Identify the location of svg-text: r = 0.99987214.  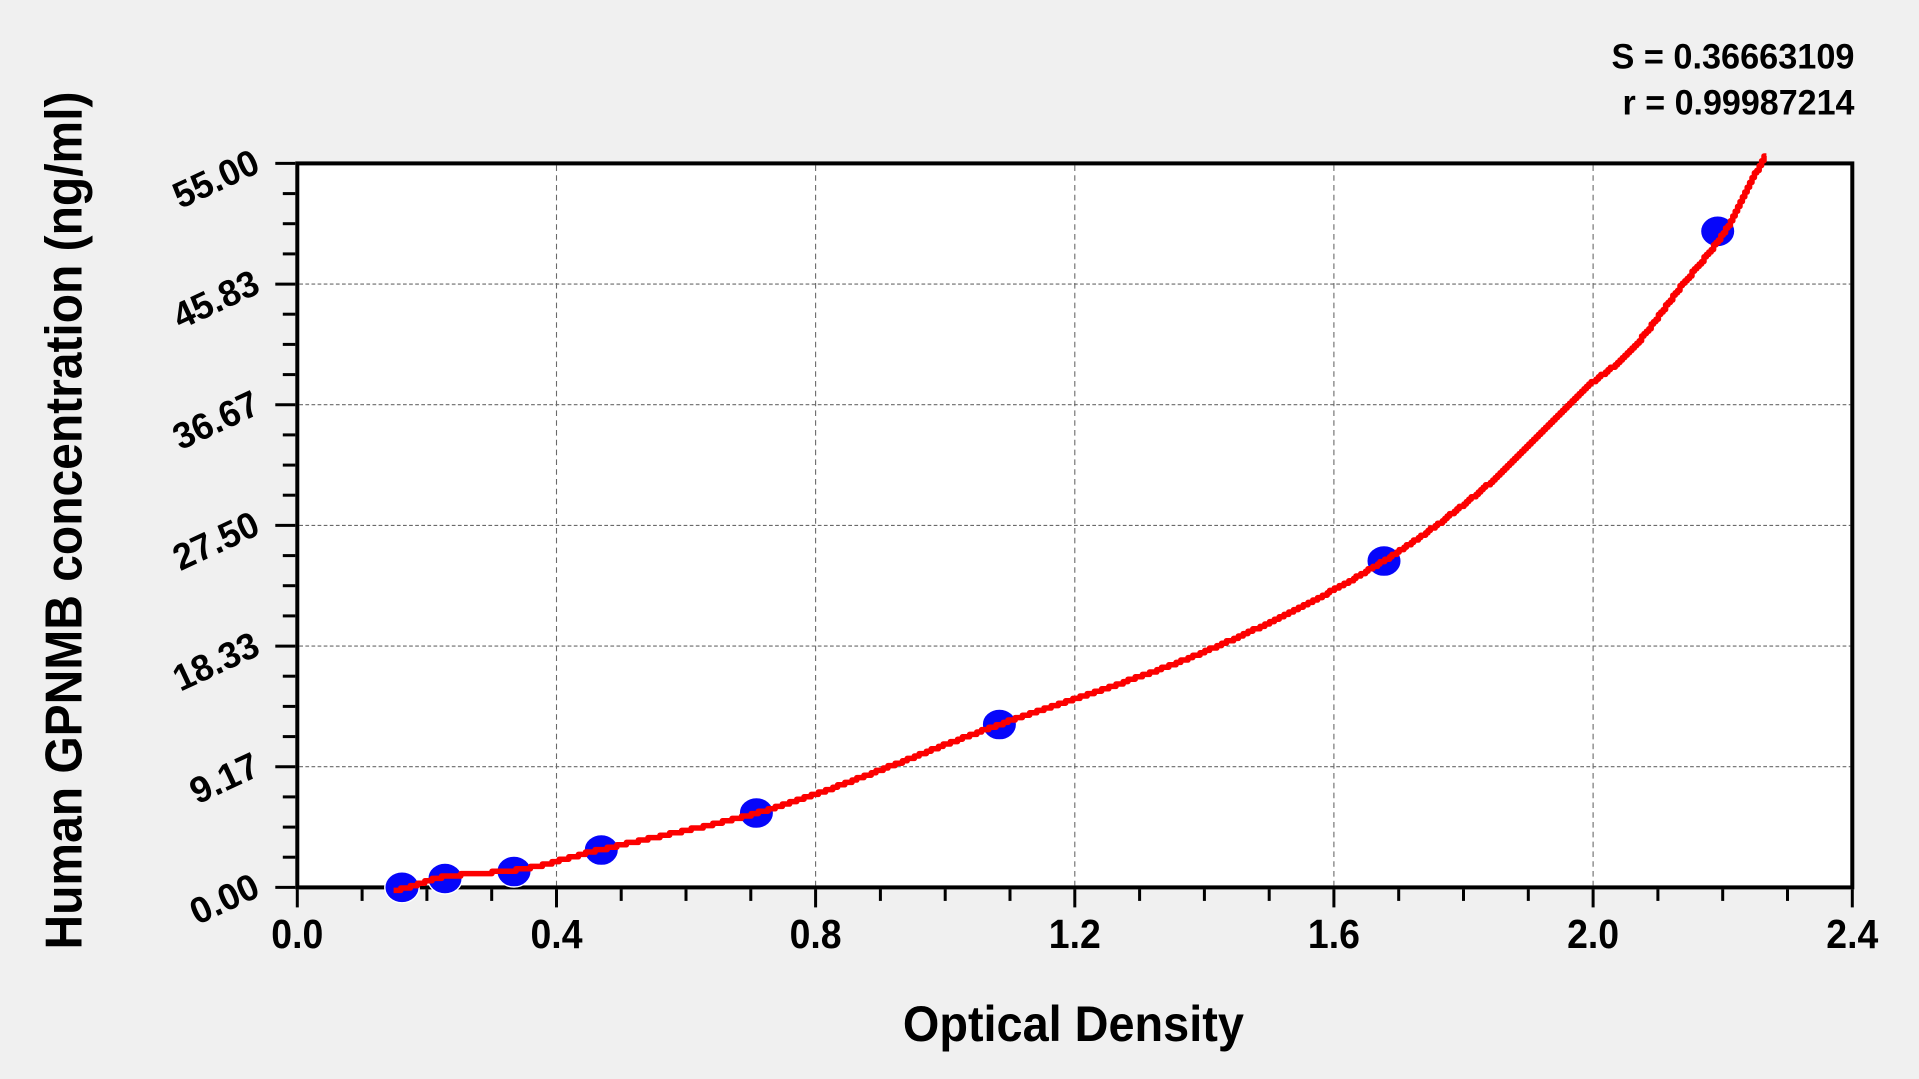
(1739, 103).